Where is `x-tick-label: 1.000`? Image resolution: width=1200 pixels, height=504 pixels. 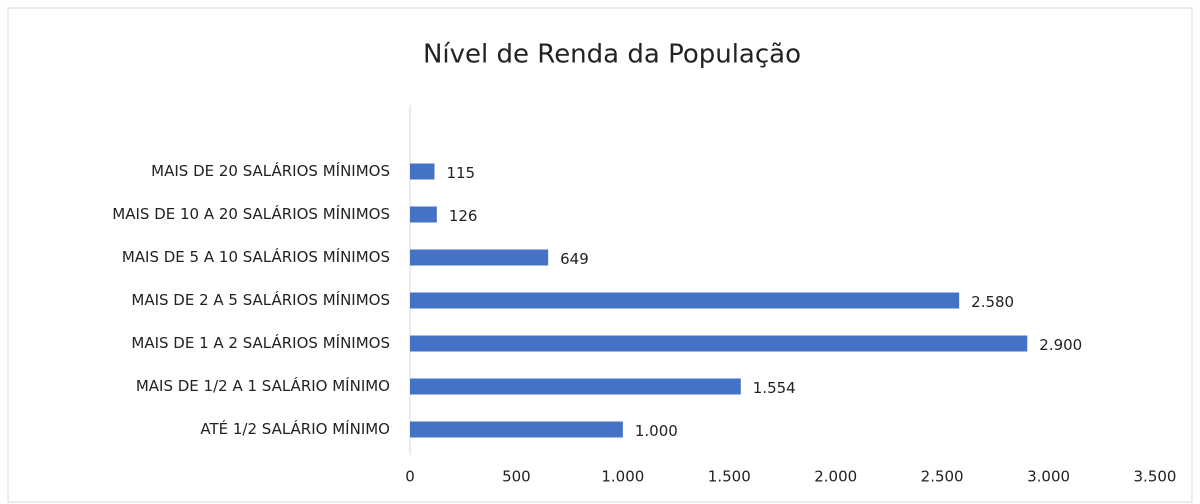 x-tick-label: 1.000 is located at coordinates (622, 477).